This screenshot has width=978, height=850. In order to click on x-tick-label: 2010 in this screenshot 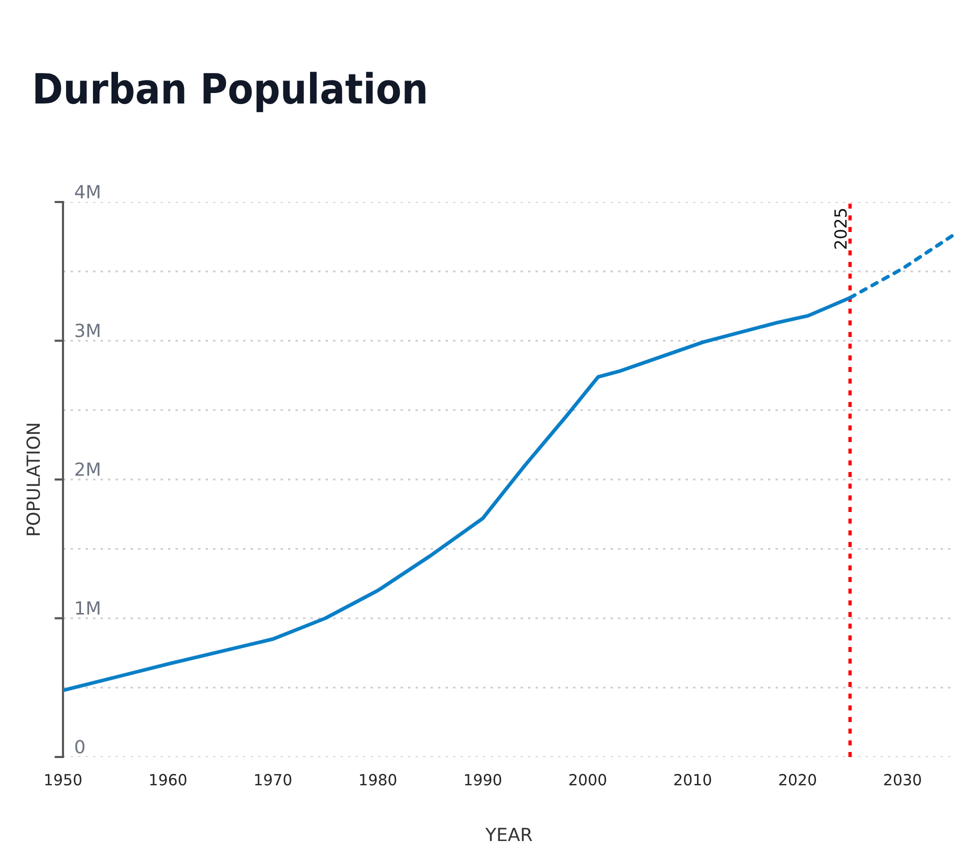, I will do `click(693, 780)`.